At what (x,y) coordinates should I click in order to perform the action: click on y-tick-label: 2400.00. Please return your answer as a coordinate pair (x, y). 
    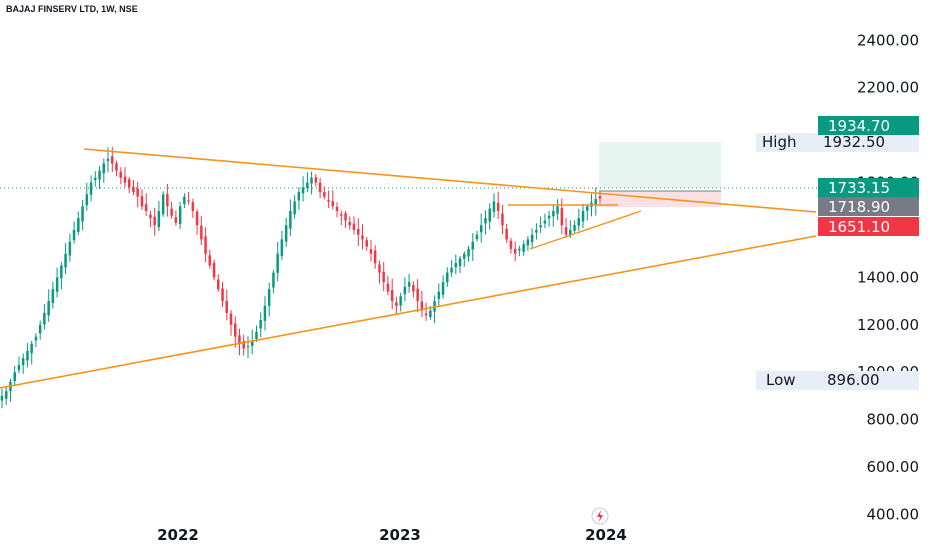
    Looking at the image, I should click on (888, 40).